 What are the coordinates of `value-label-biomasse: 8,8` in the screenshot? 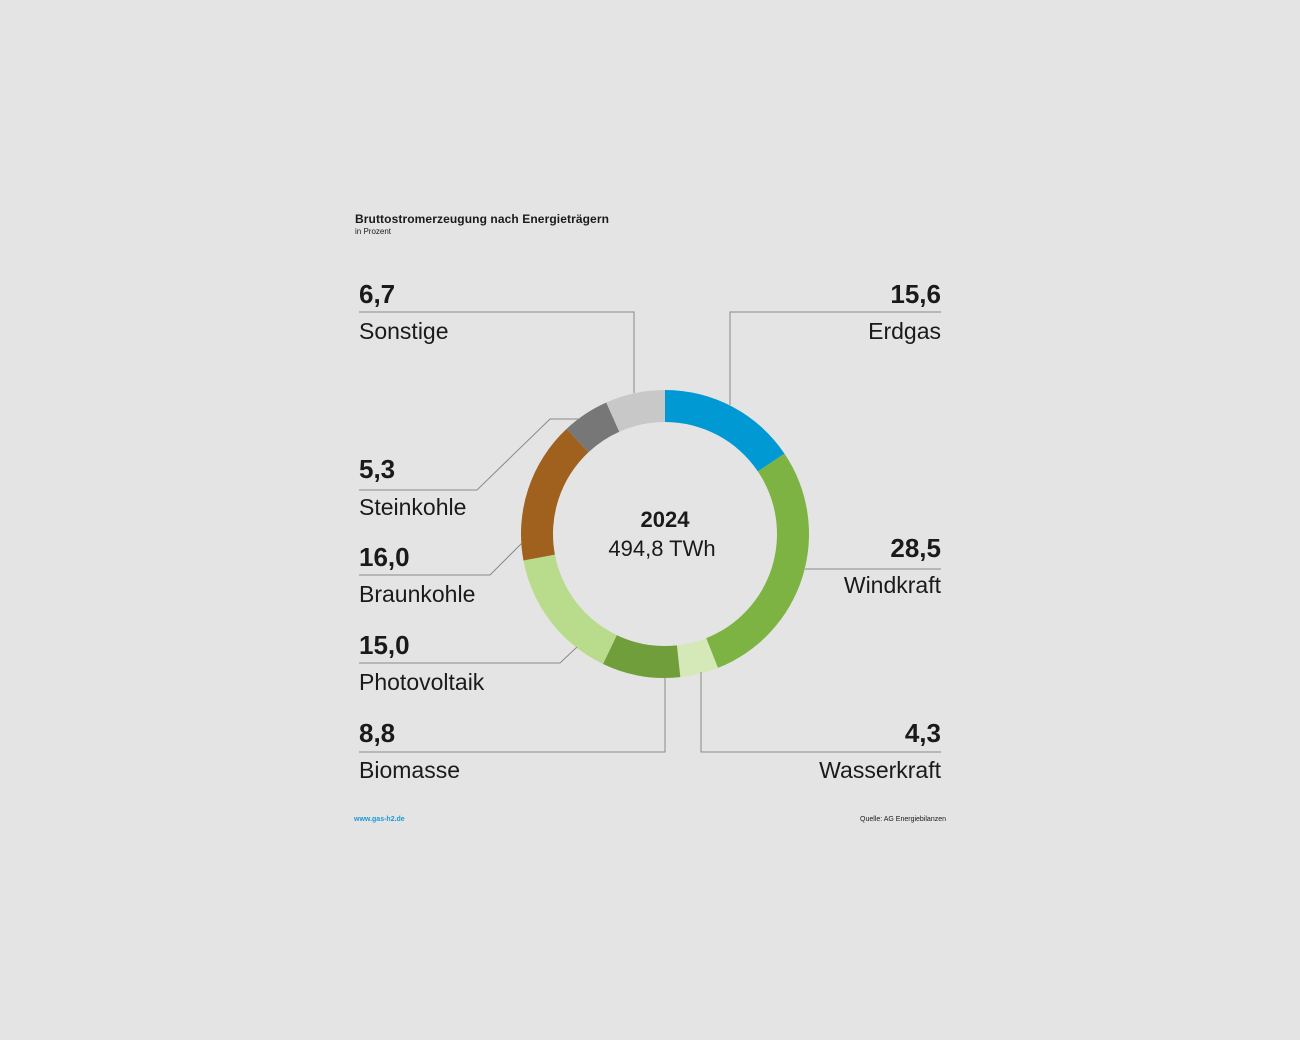 It's located at (377, 733).